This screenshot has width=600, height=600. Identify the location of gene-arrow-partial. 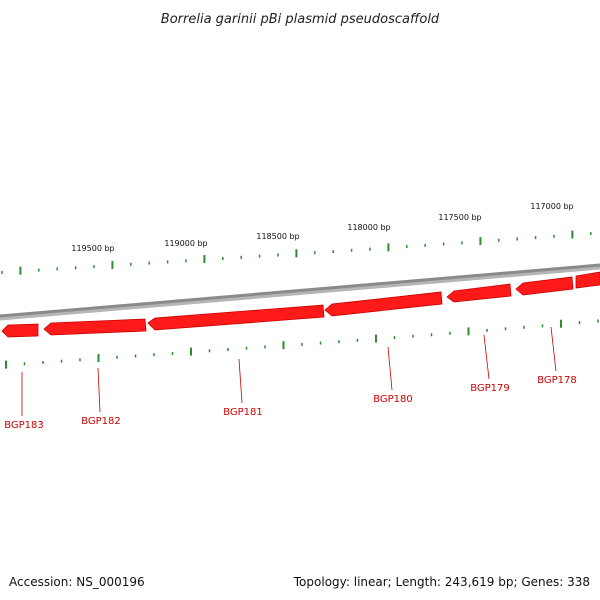
(587, 280).